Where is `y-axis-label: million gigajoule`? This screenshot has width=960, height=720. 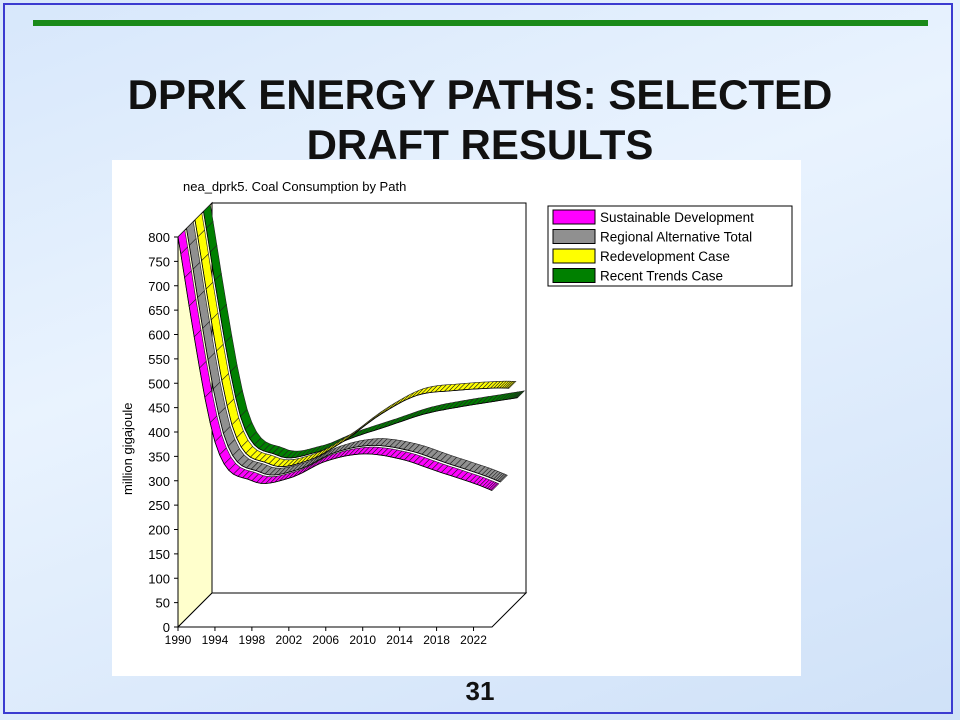 y-axis-label: million gigajoule is located at coordinates (127, 449).